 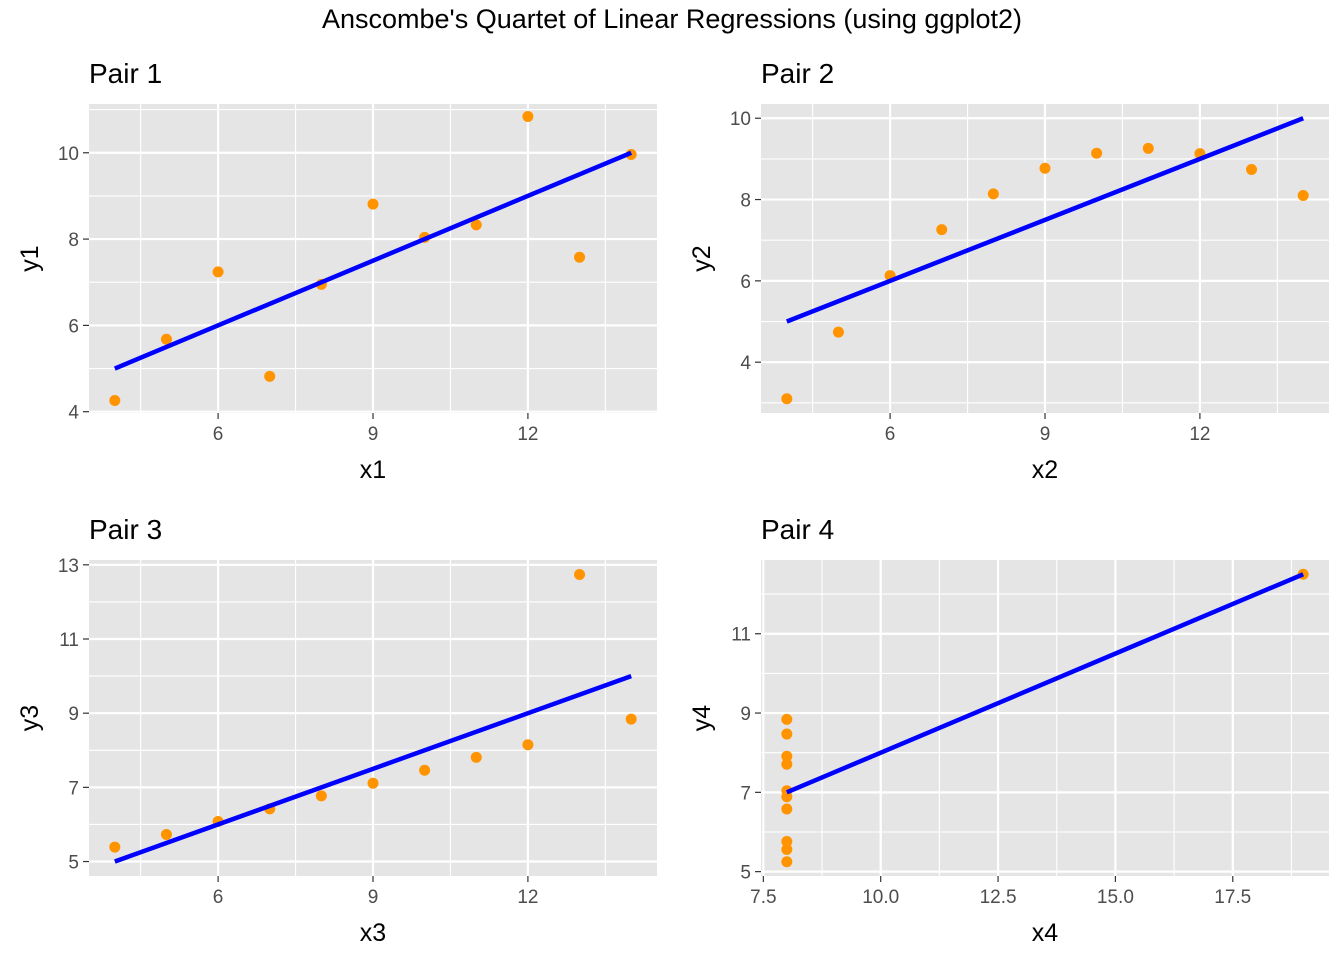 I want to click on y-axis-label: y3, so click(x=30, y=718).